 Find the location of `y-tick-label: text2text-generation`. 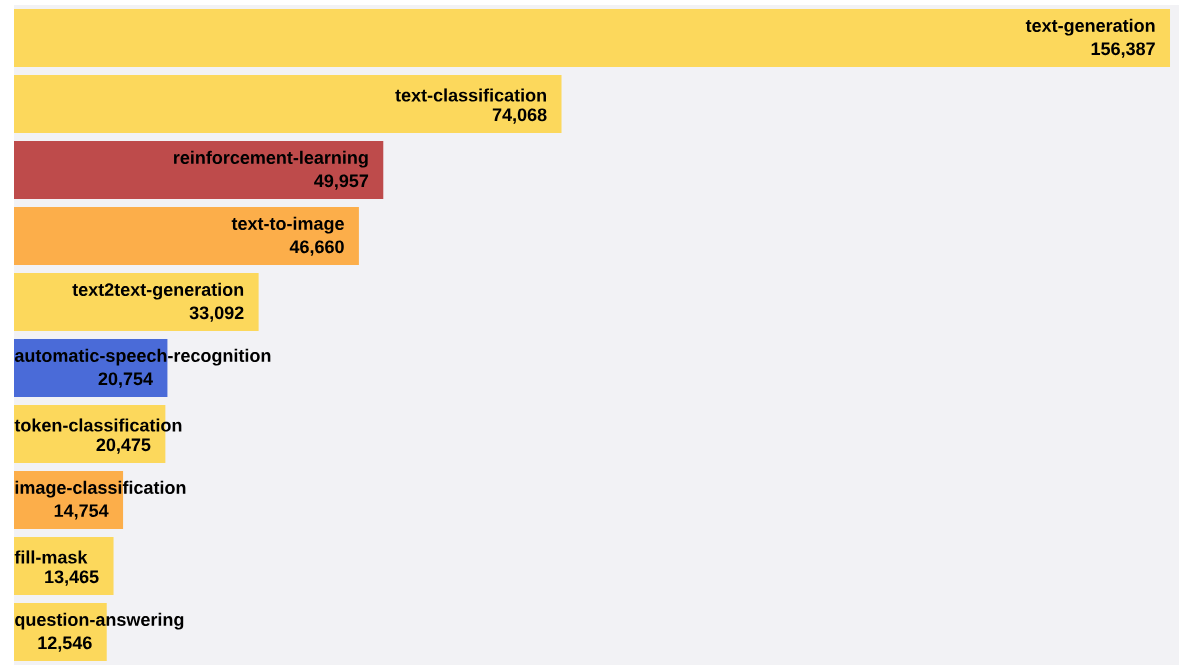

y-tick-label: text2text-generation is located at coordinates (158, 291).